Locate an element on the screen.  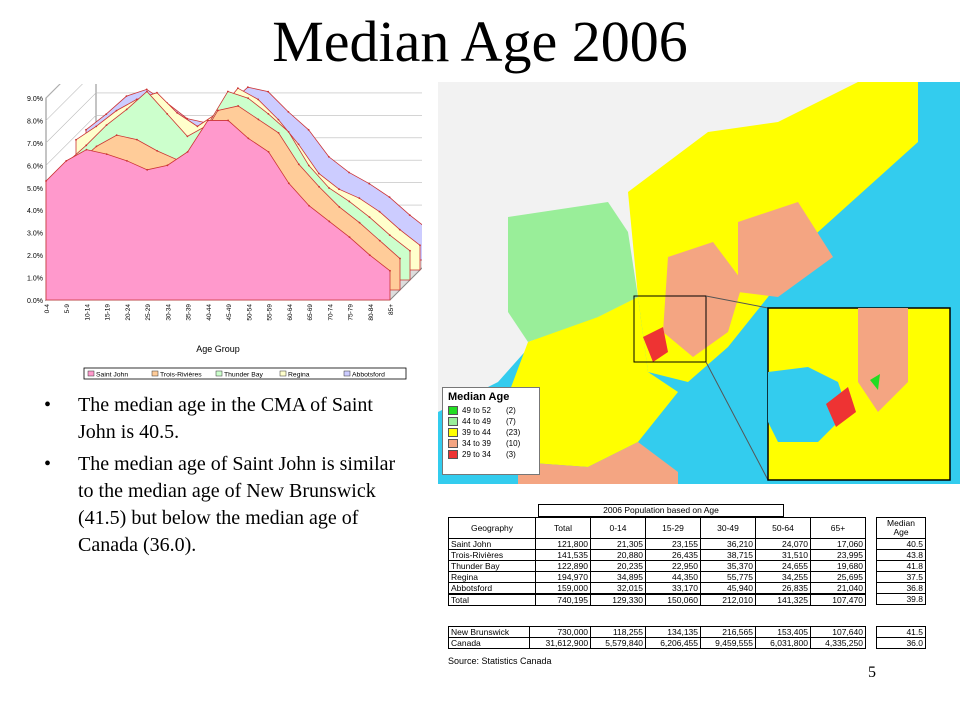
table-title: 2006 Population based on Age is located at coordinates (661, 510).